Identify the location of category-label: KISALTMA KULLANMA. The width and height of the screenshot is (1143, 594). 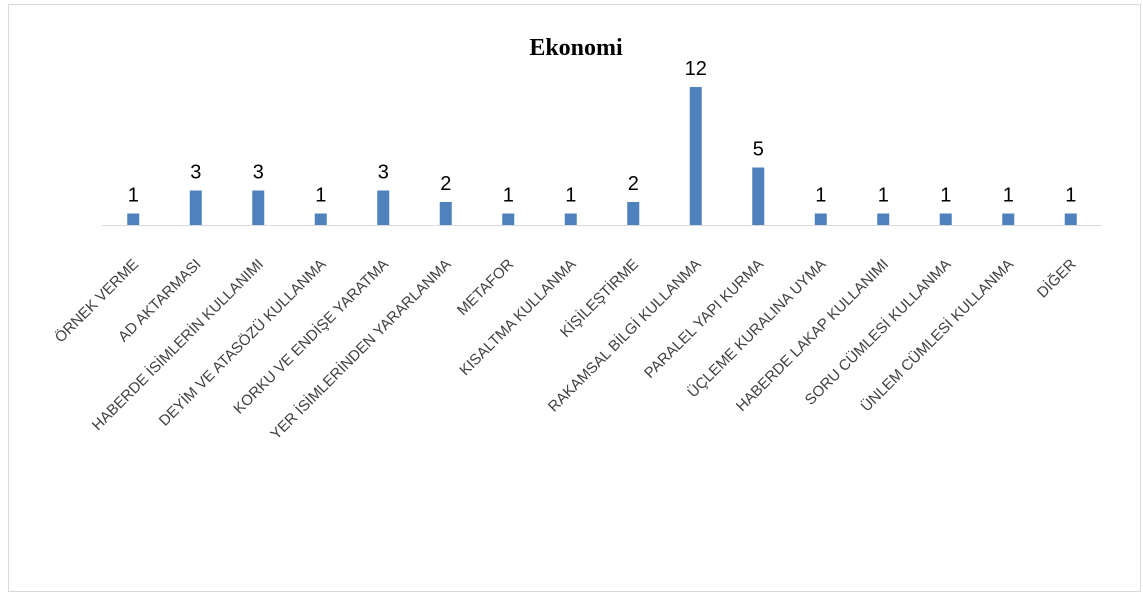
(517, 317).